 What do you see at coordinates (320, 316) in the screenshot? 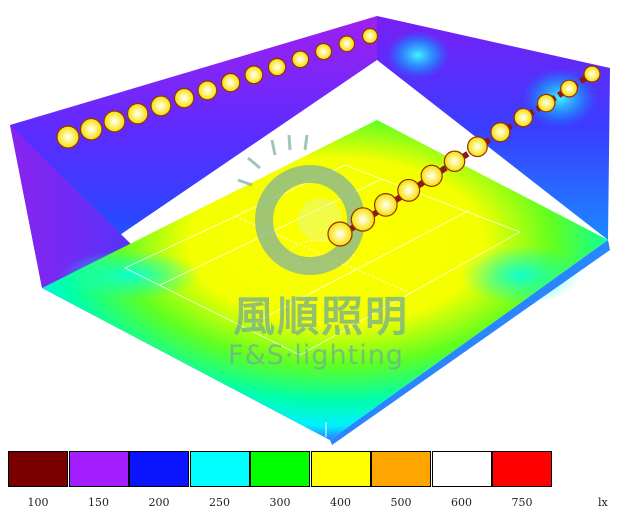
I see `watermark-chinese: 風順照明` at bounding box center [320, 316].